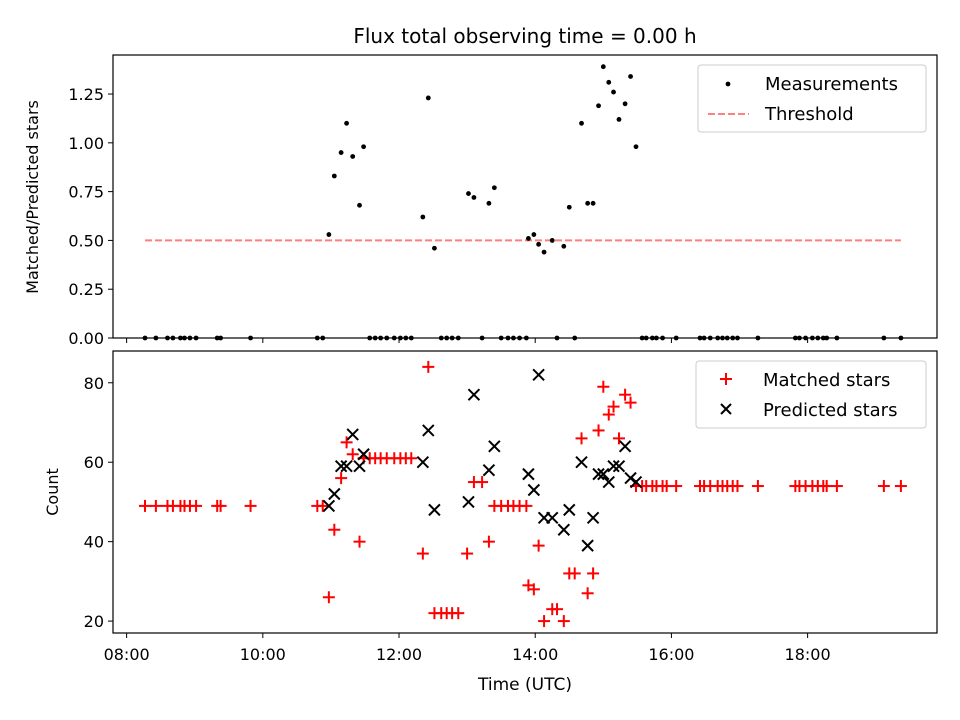 This screenshot has width=960, height=720. What do you see at coordinates (32, 197) in the screenshot?
I see `top-y-axis-label: Matched/Predicted stars` at bounding box center [32, 197].